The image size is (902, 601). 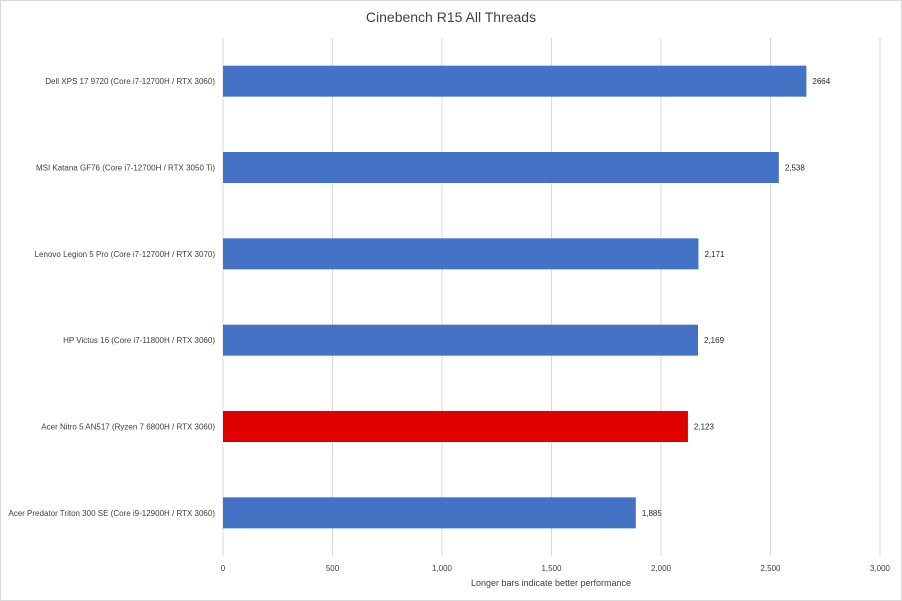 What do you see at coordinates (821, 81) in the screenshot?
I see `data-label: 2664` at bounding box center [821, 81].